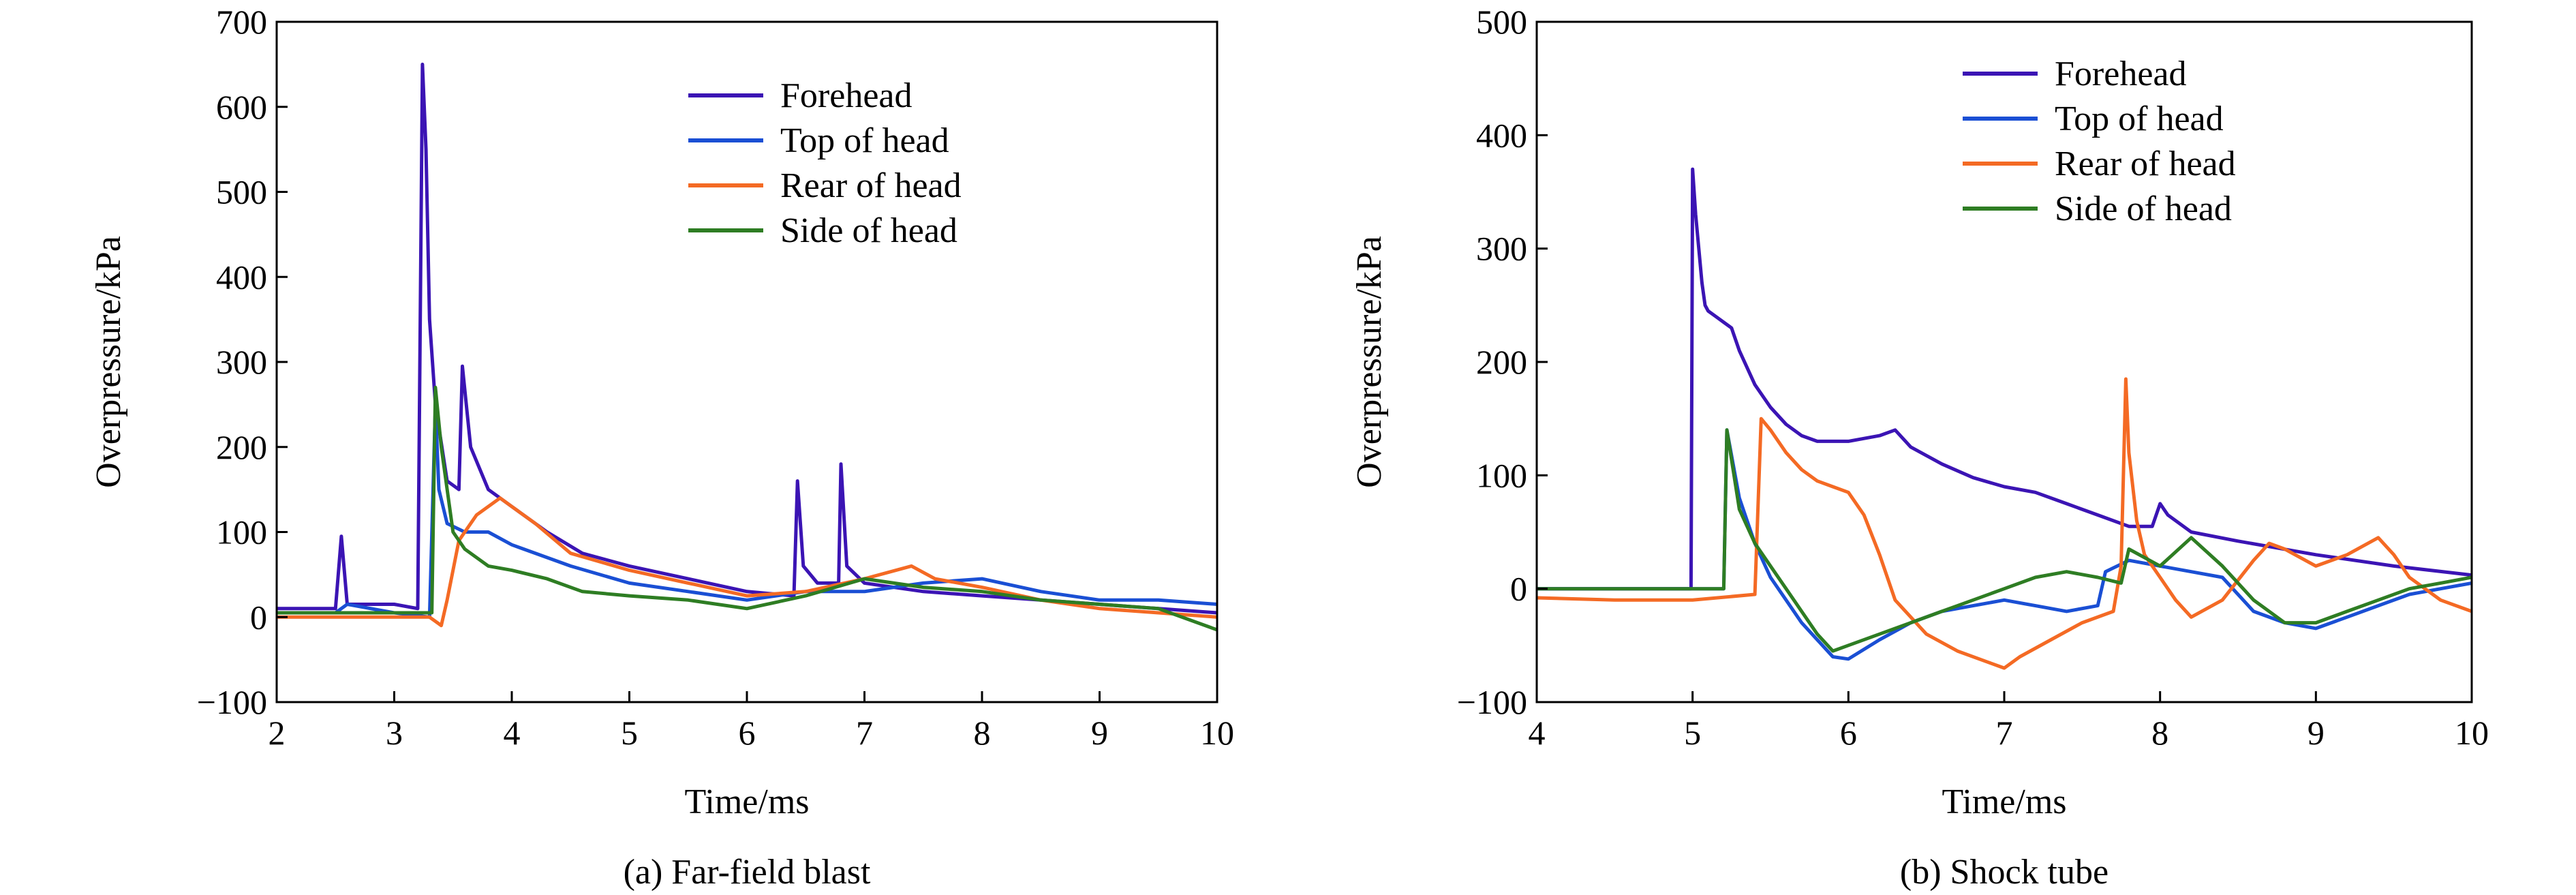  Describe the element at coordinates (2004, 802) in the screenshot. I see `x-axis-label-b: Time/ms` at that location.